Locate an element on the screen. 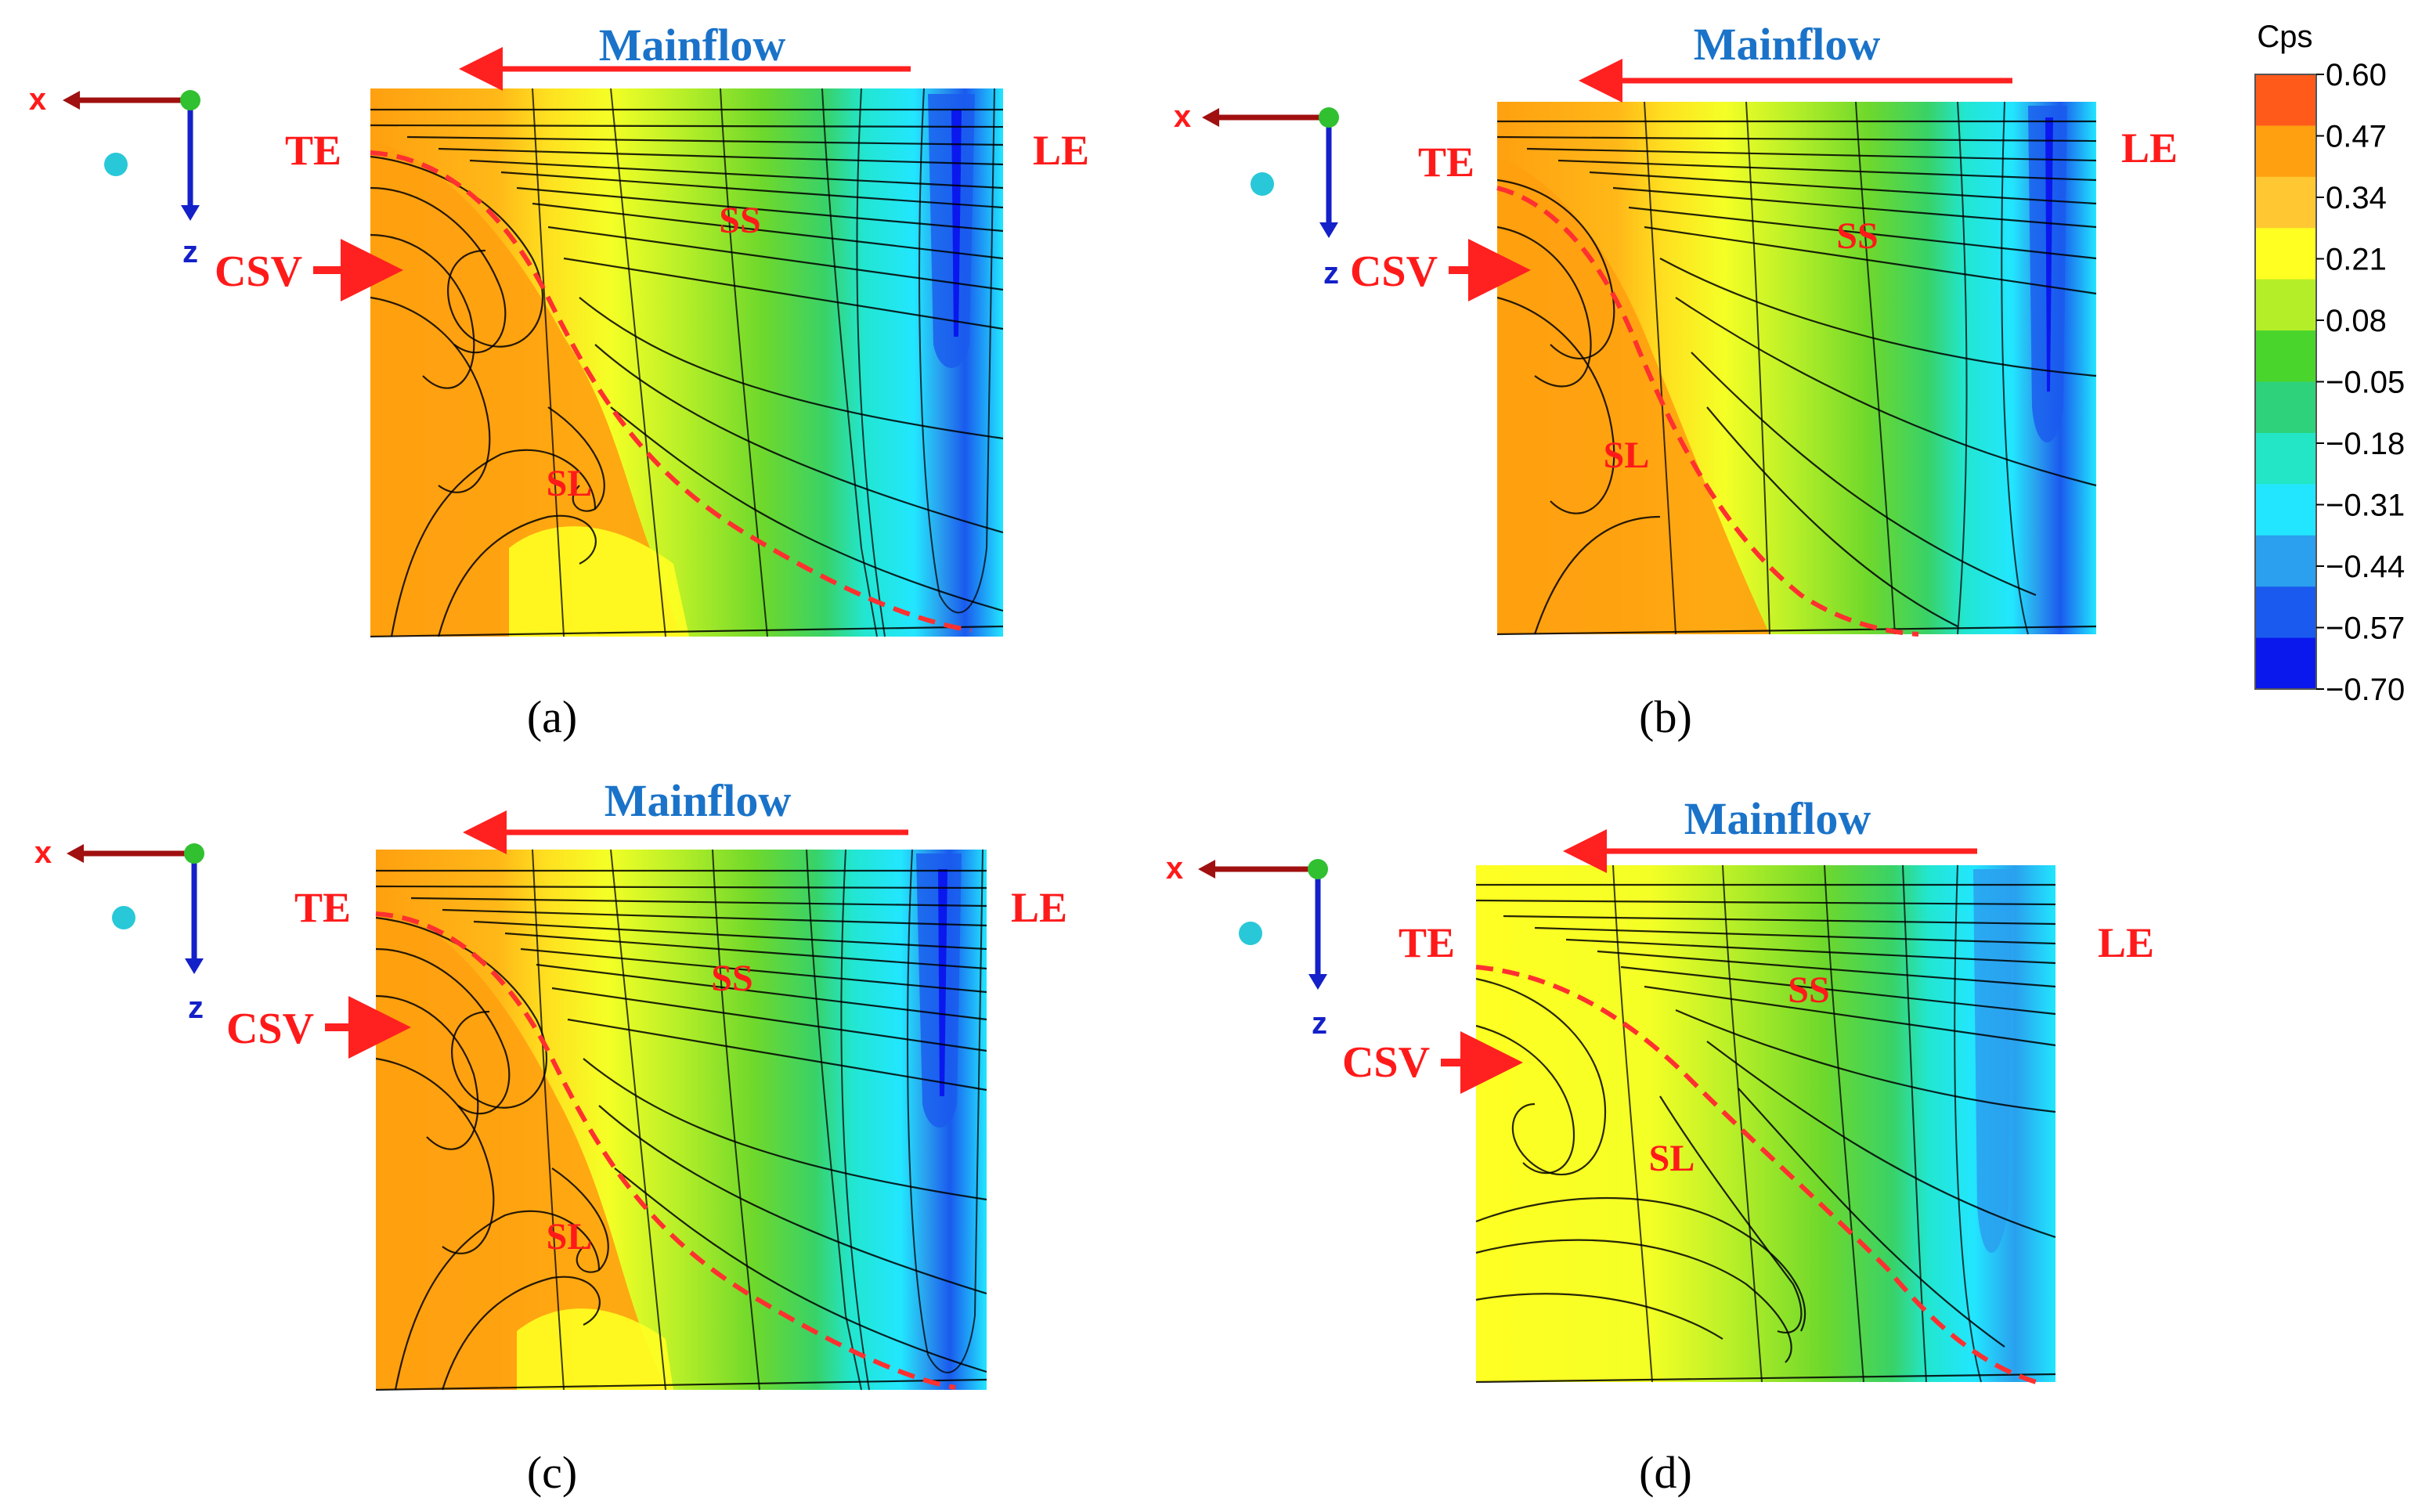 The width and height of the screenshot is (2429, 1512). panel-caption: (d) is located at coordinates (1665, 1472).